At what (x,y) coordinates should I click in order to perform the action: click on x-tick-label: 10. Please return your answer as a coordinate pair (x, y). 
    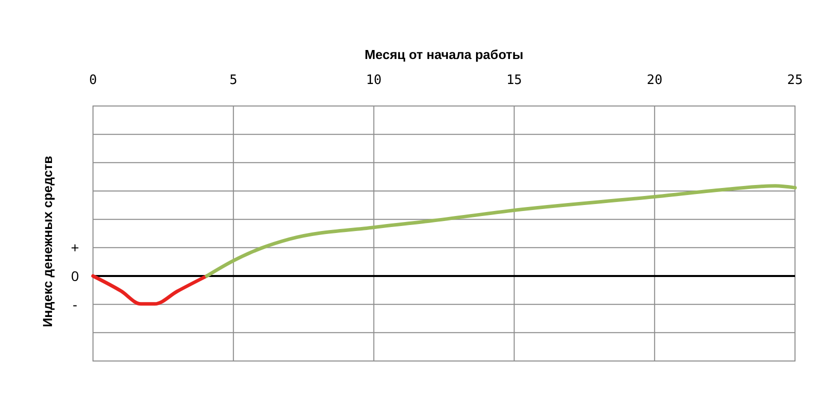
    Looking at the image, I should click on (374, 80).